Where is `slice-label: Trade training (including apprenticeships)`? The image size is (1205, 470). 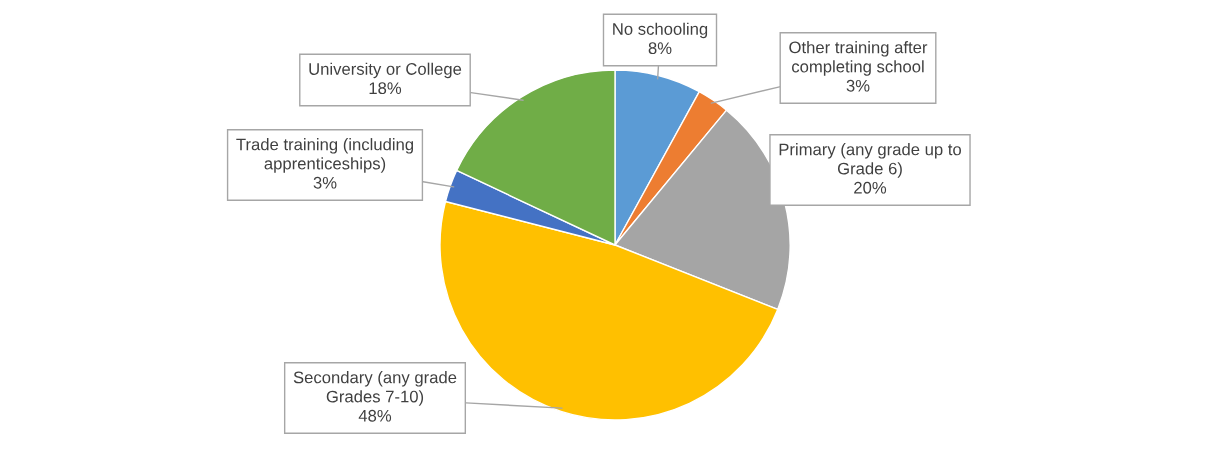 slice-label: Trade training (including apprenticeships) is located at coordinates (325, 155).